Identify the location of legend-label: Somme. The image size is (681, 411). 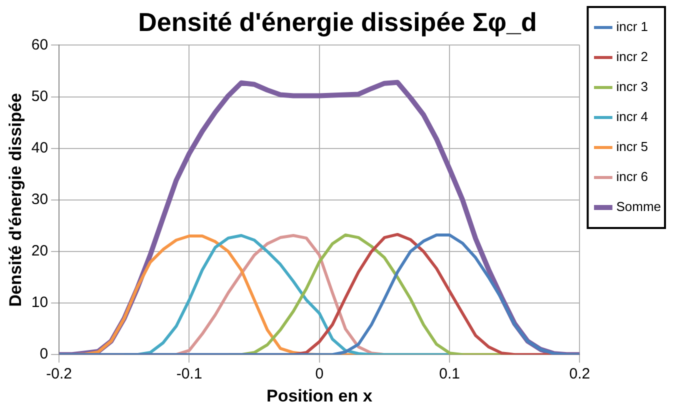
(639, 206).